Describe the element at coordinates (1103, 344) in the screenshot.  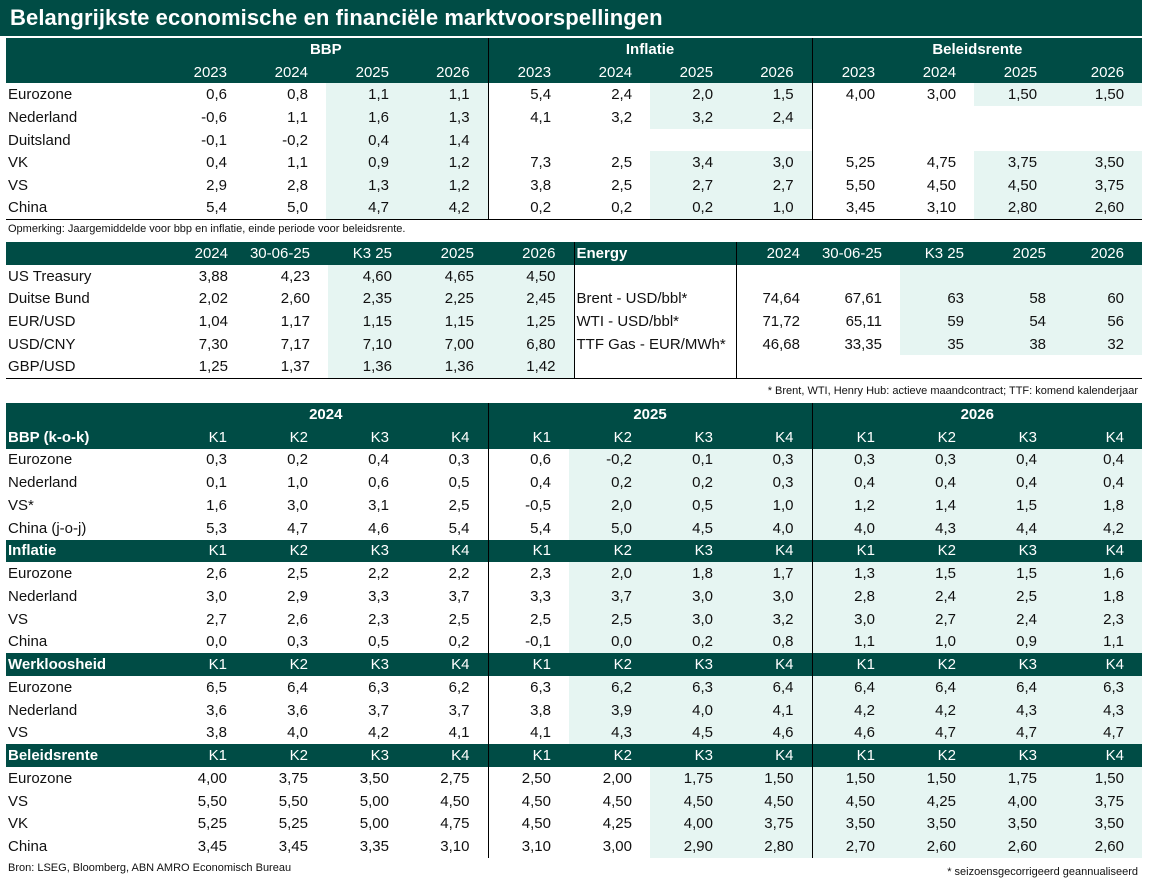
I see `energy-value: 32` at that location.